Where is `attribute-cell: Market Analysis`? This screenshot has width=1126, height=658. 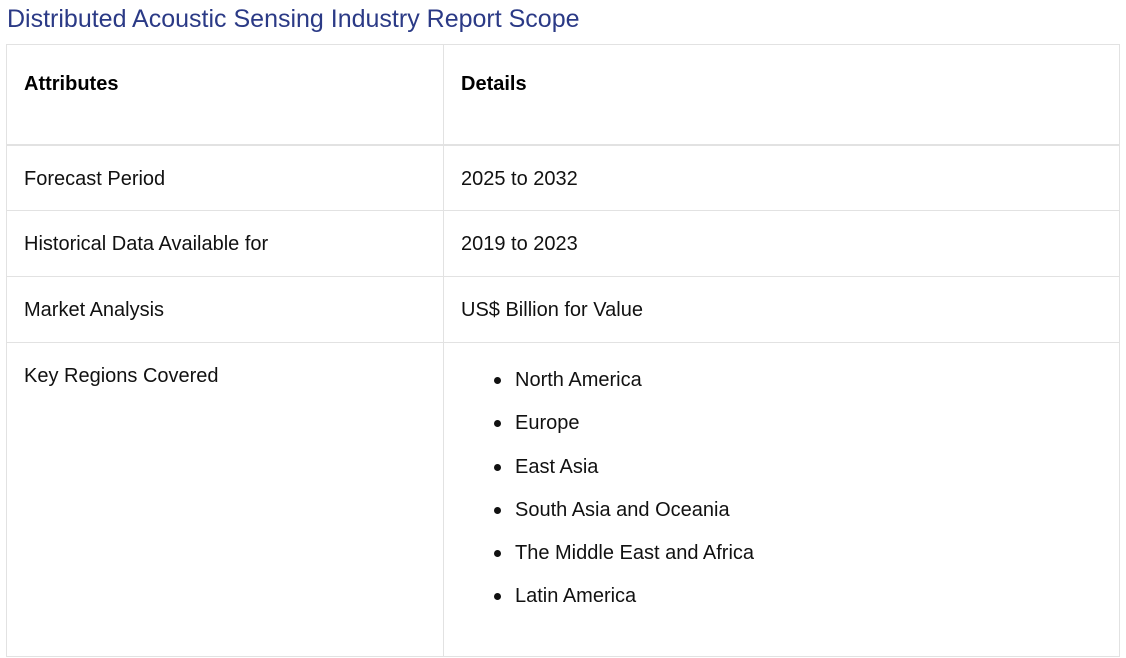
attribute-cell: Market Analysis is located at coordinates (225, 309).